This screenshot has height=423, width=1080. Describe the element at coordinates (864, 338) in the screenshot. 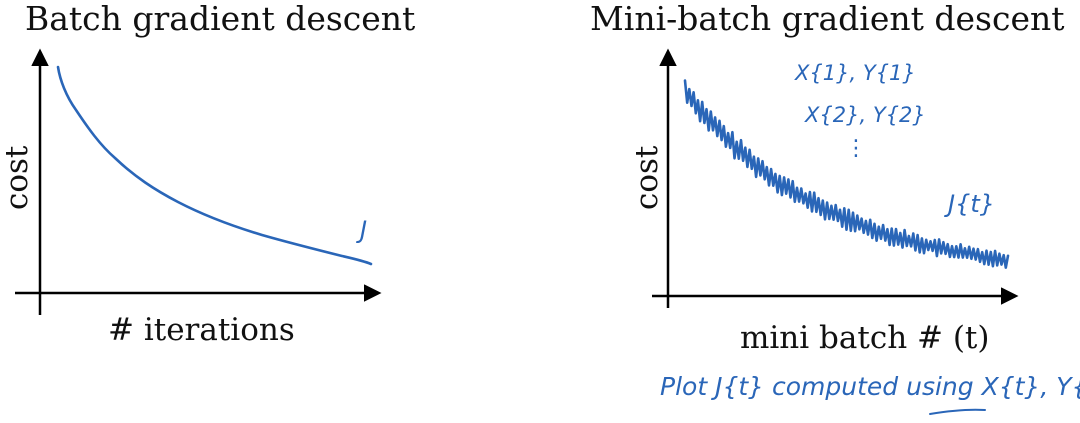

I see `right-x-label: mini batch # (t)` at that location.